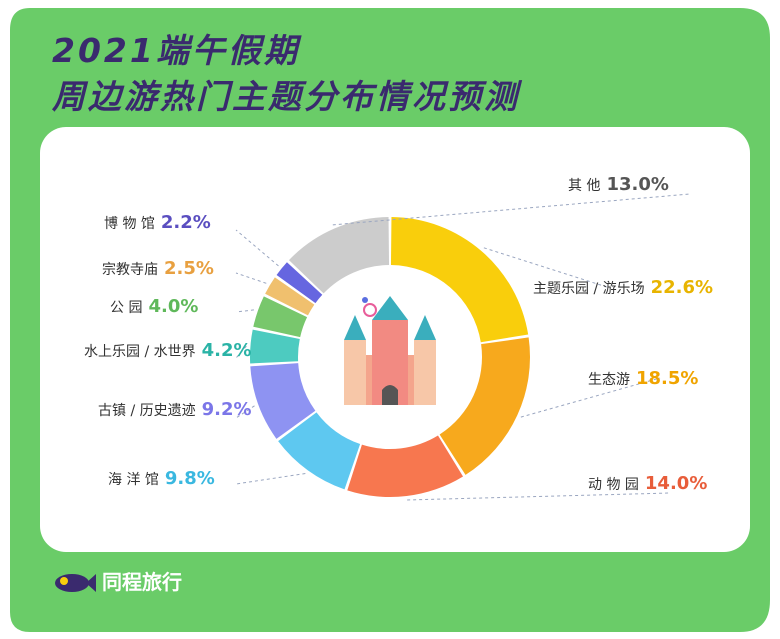  Describe the element at coordinates (286, 96) in the screenshot. I see `title-line-2: 周边游热门主题分布情况预测` at that location.